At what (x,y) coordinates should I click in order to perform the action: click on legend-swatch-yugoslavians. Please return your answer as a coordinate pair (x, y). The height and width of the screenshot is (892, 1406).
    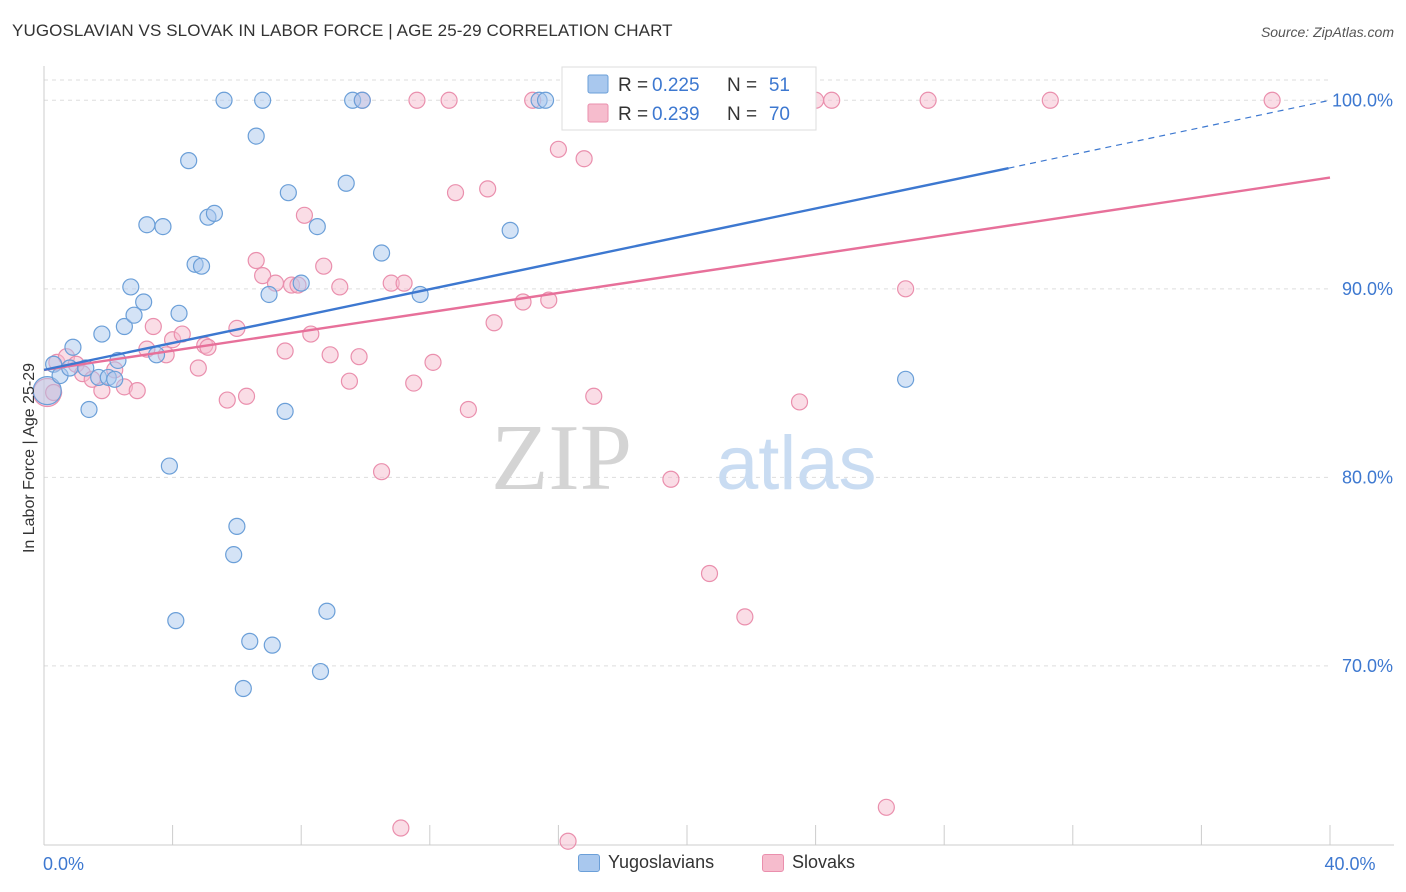
    Looking at the image, I should click on (598, 84).